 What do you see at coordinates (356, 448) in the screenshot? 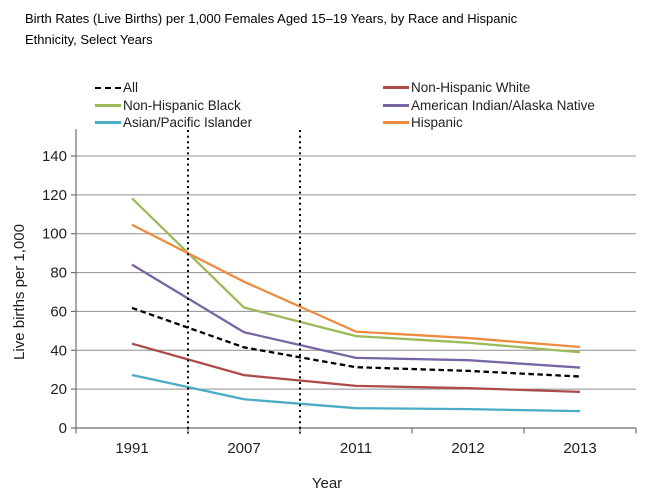
I see `x-tick-label: 2011` at bounding box center [356, 448].